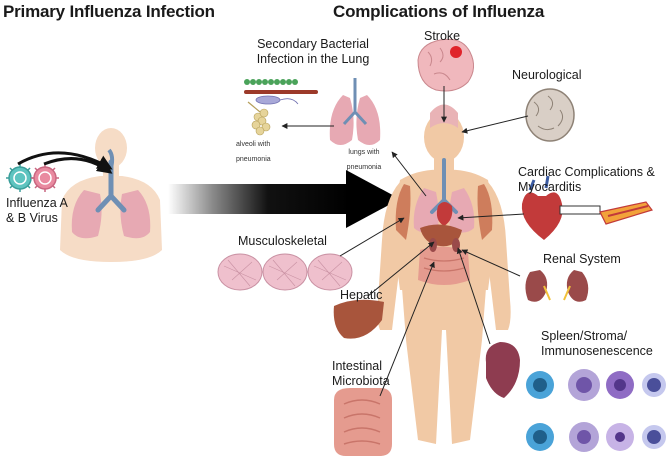 The width and height of the screenshot is (668, 469). What do you see at coordinates (59, 171) in the screenshot?
I see `virus-icons` at bounding box center [59, 171].